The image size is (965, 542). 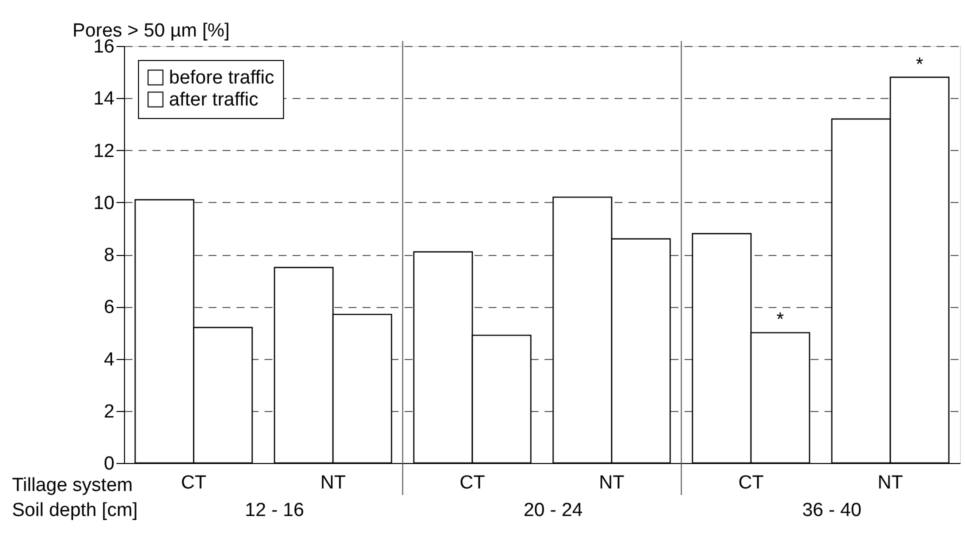 I want to click on y-tick-label: 0, so click(x=109, y=464).